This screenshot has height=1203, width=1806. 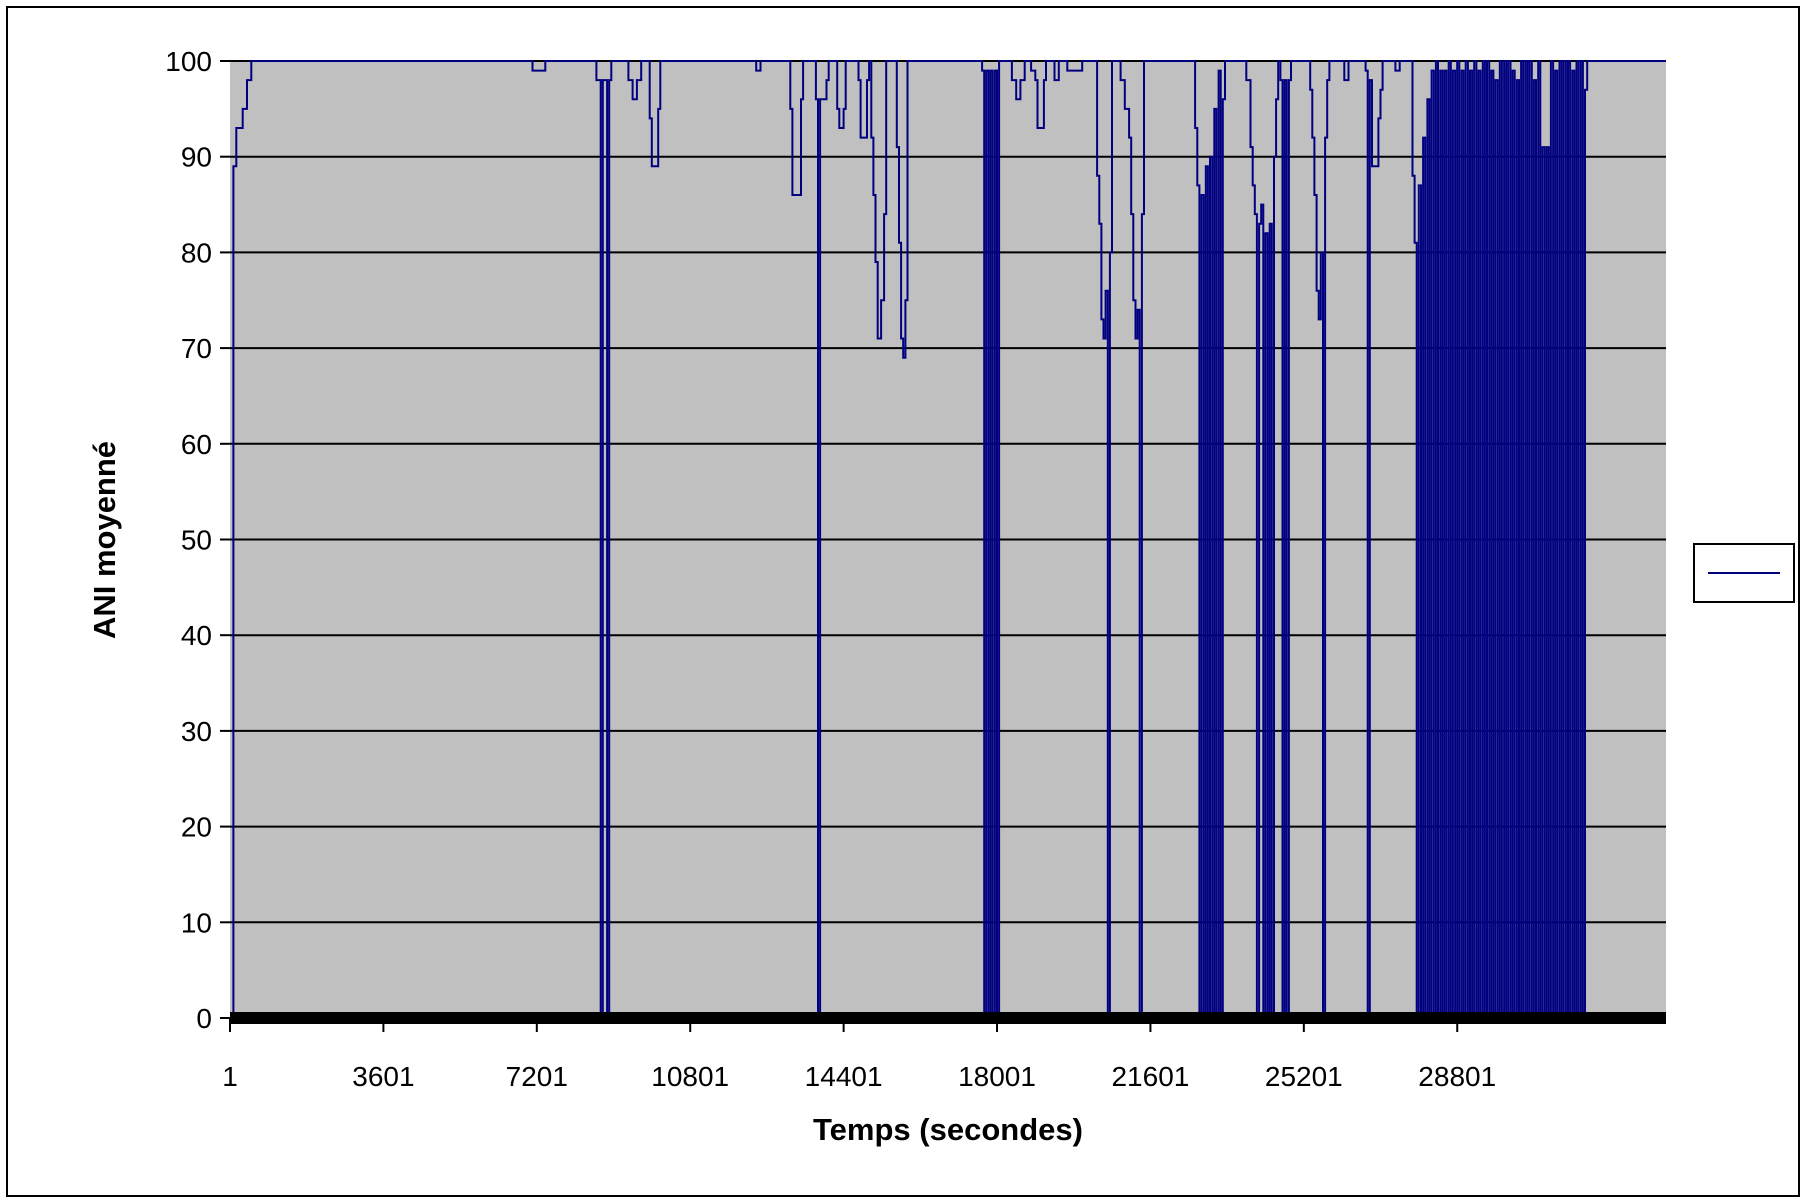 I want to click on x-tick-label: 21601, so click(x=1150, y=1076).